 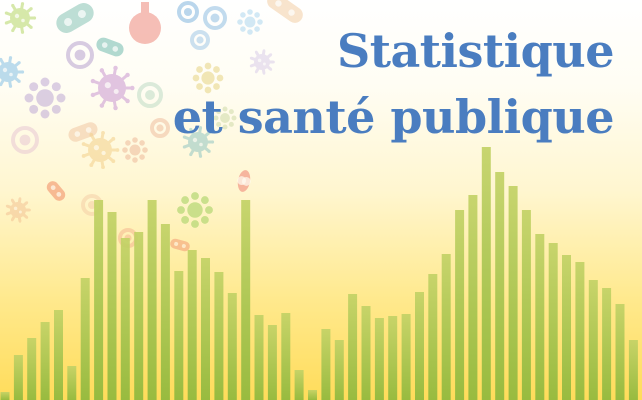 I want to click on flask-icon, so click(x=145, y=23).